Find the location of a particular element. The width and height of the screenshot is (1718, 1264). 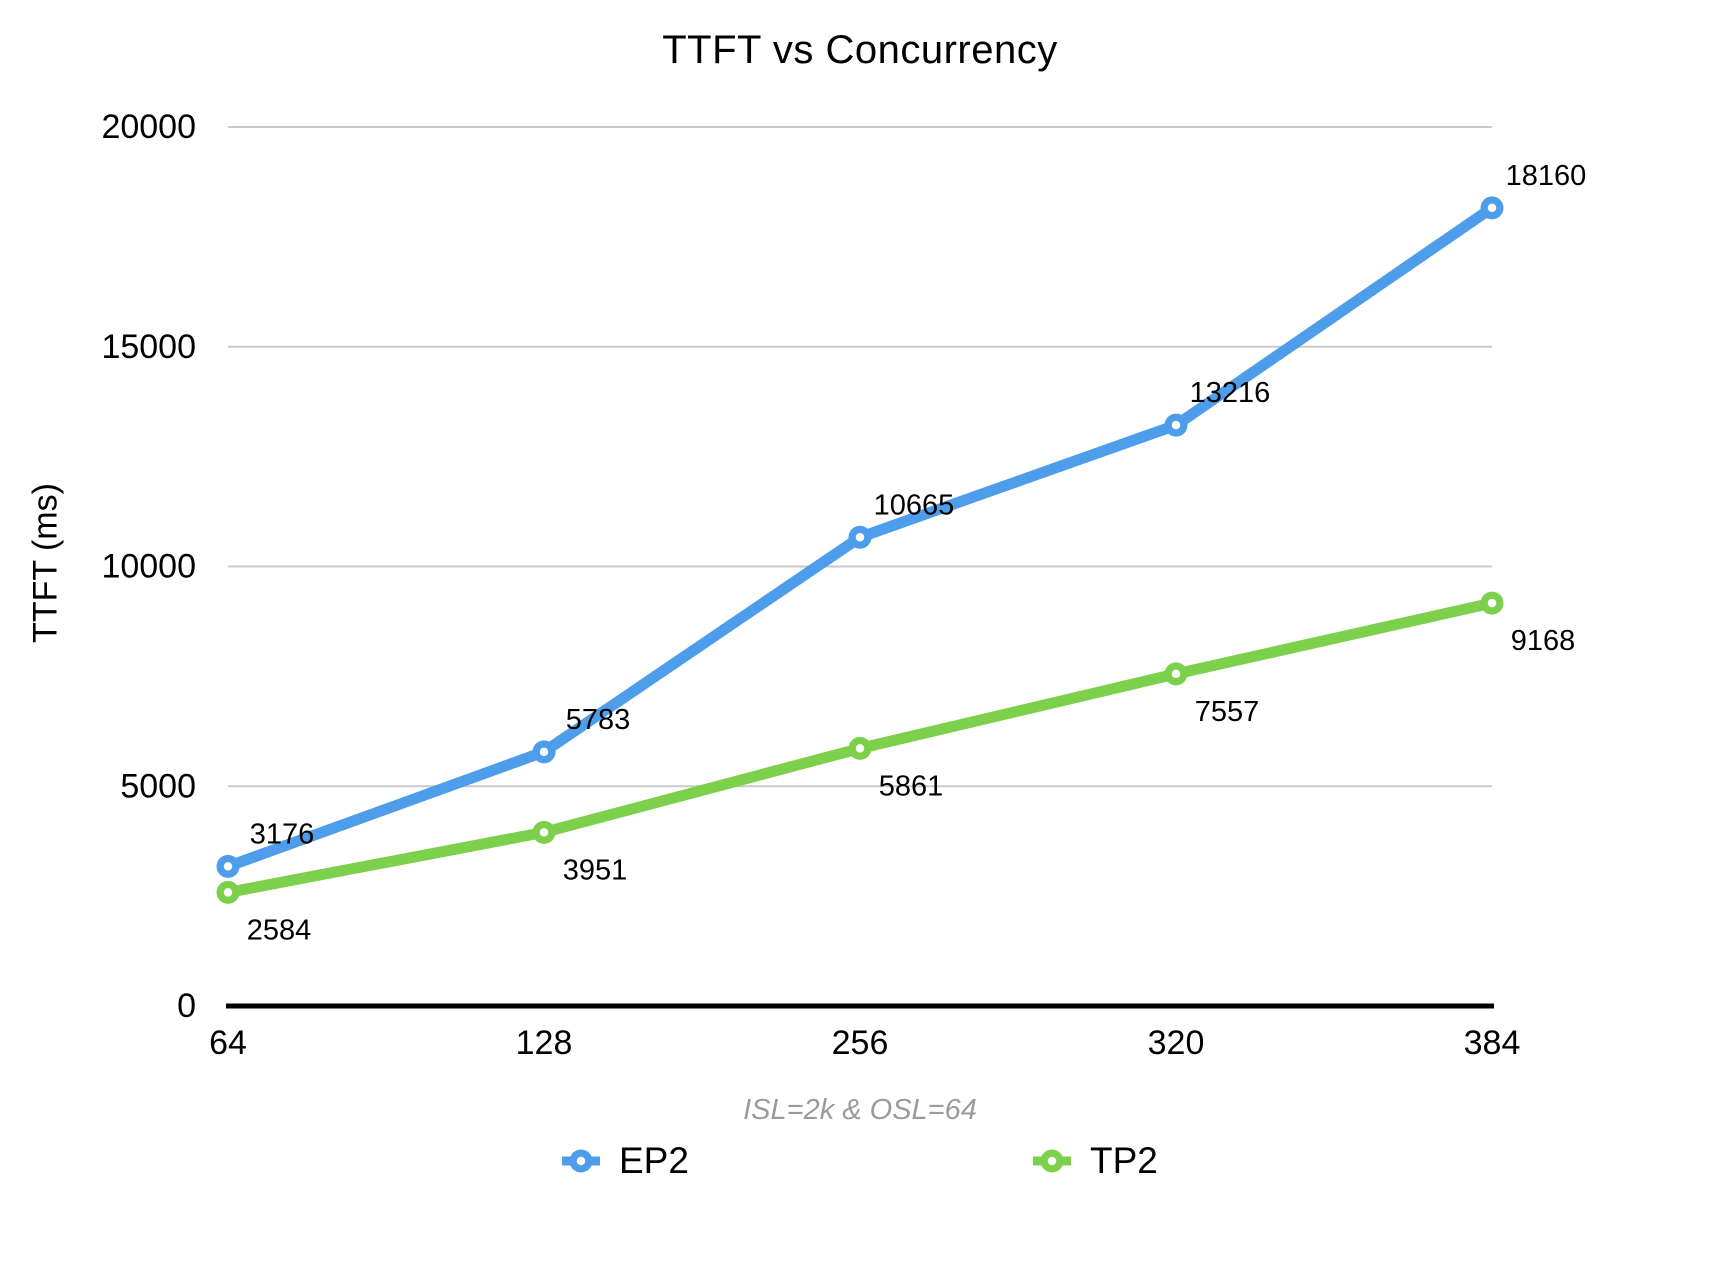

data-label-tp2-64: 2584 is located at coordinates (279, 930).